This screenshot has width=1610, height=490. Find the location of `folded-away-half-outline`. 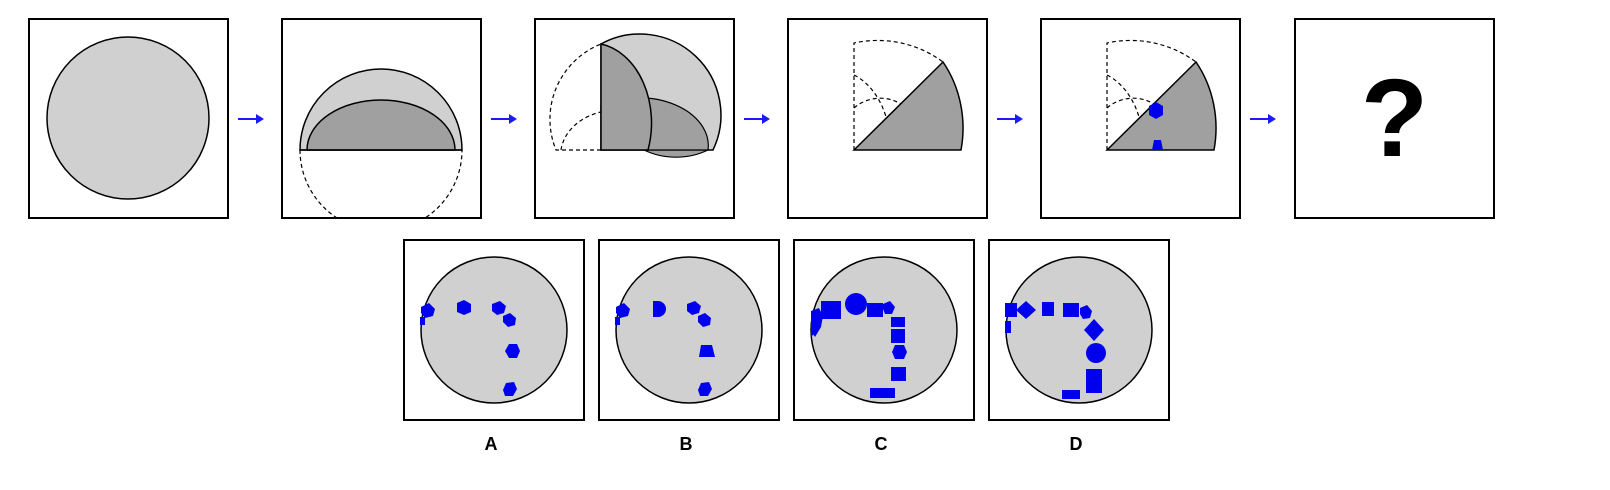

folded-away-half-outline is located at coordinates (381, 183).